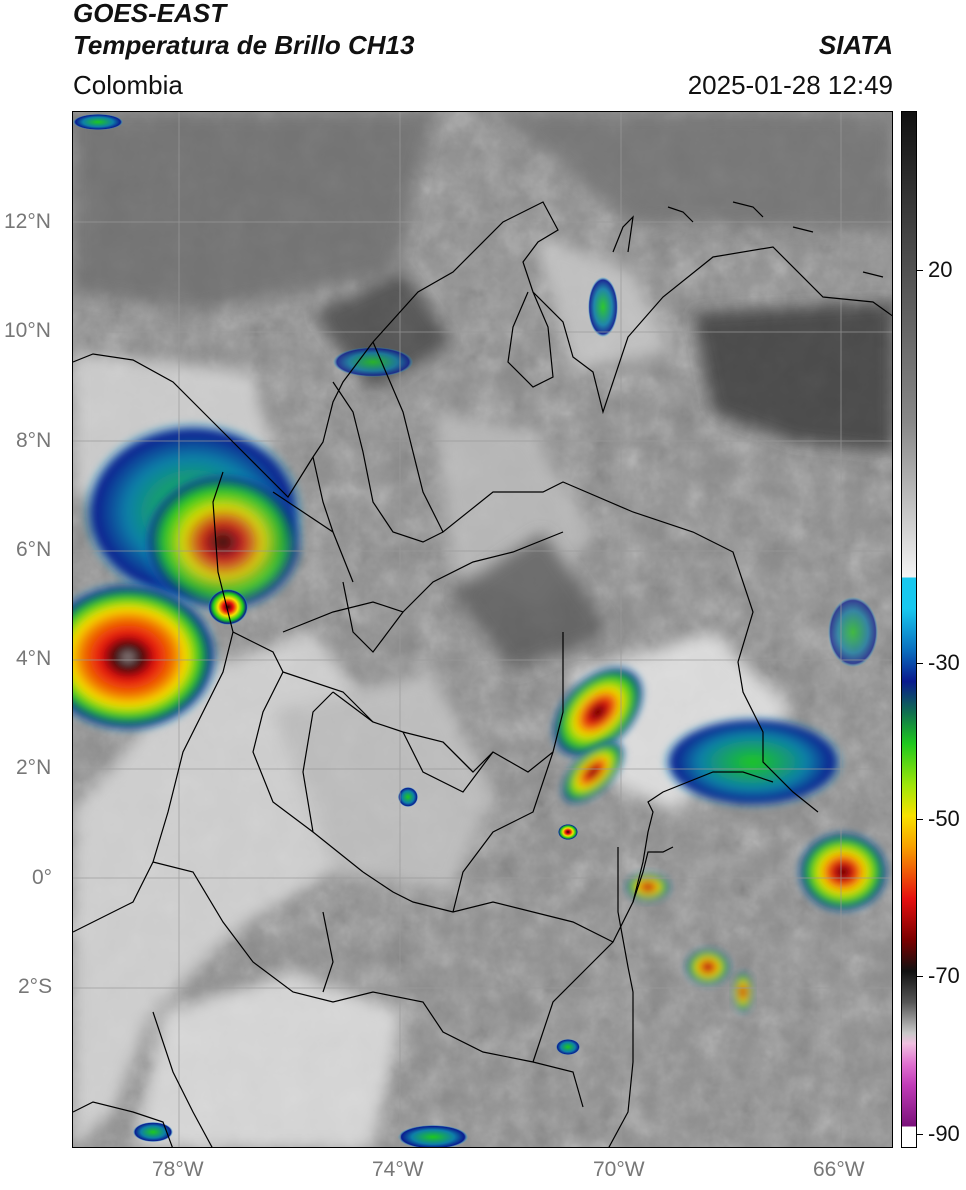  I want to click on colorbar-tick-m90, so click(920, 1134).